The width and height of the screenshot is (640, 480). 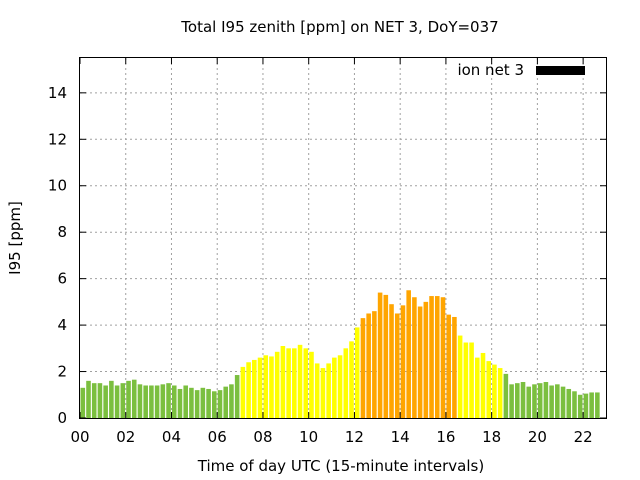 I want to click on x-tick-label: 16, so click(x=445, y=437).